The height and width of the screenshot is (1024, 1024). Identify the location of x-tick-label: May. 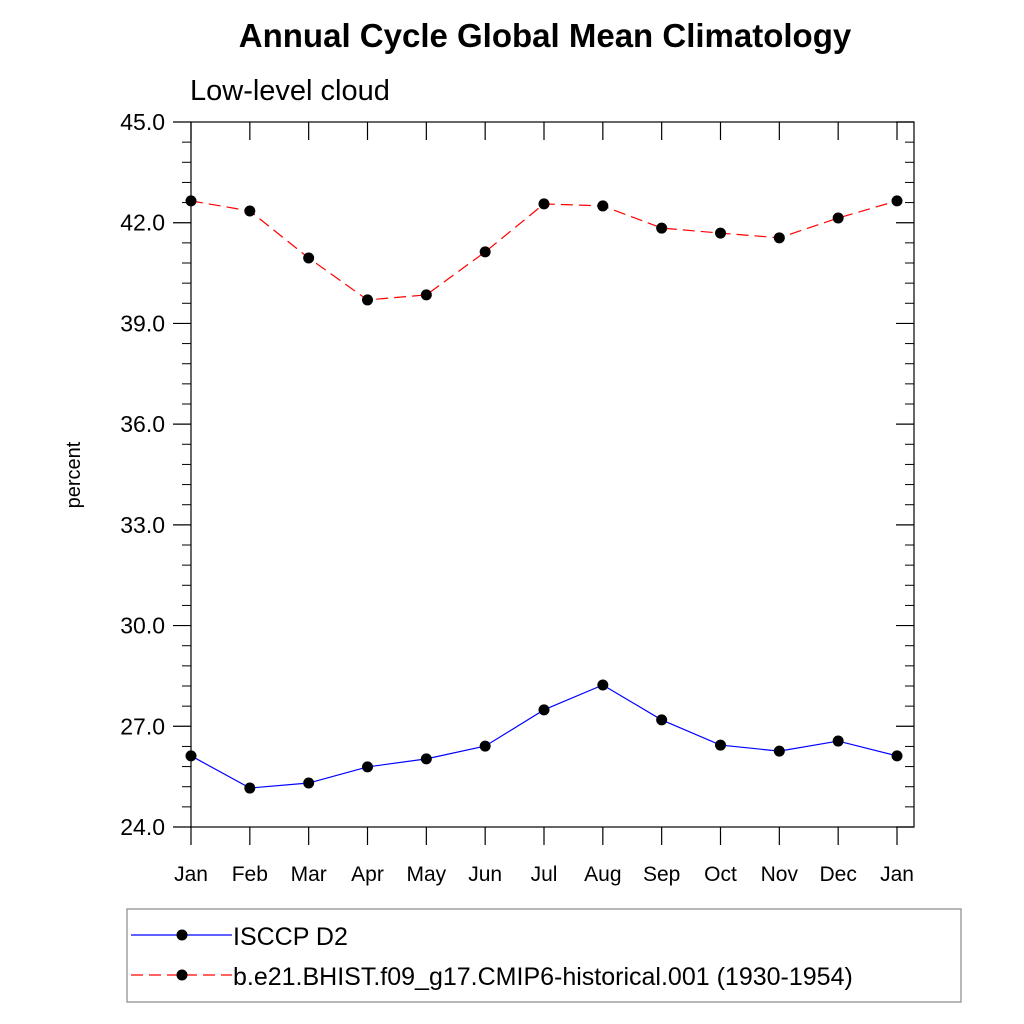
(426, 874).